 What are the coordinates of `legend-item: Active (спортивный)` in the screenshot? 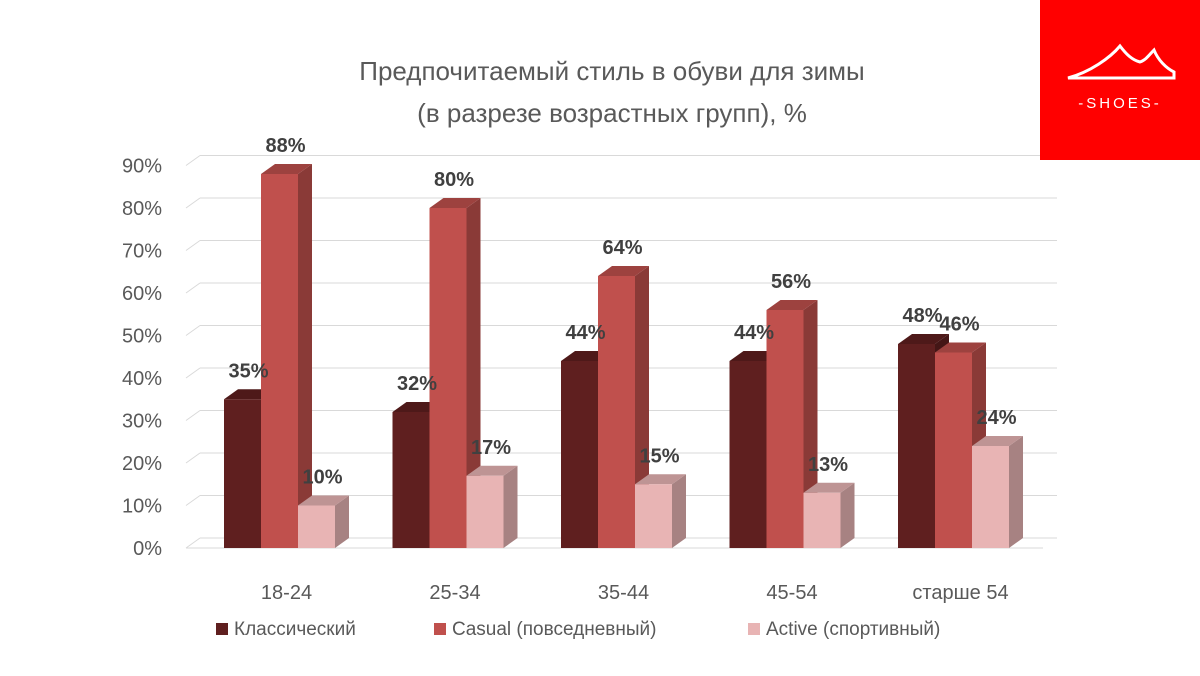 It's located at (844, 629).